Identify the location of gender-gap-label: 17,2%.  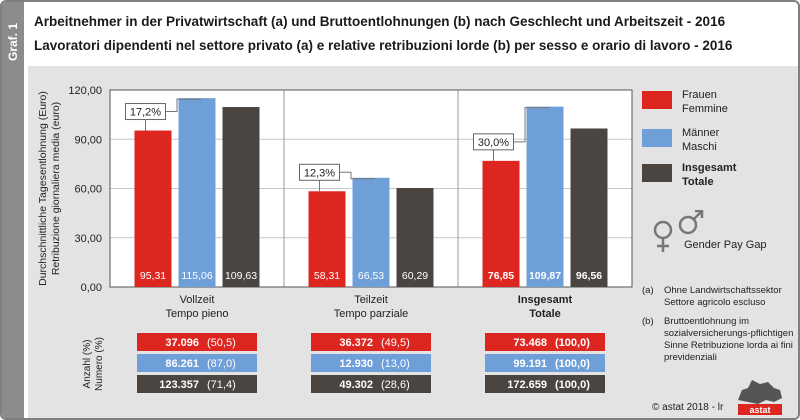
(145, 113).